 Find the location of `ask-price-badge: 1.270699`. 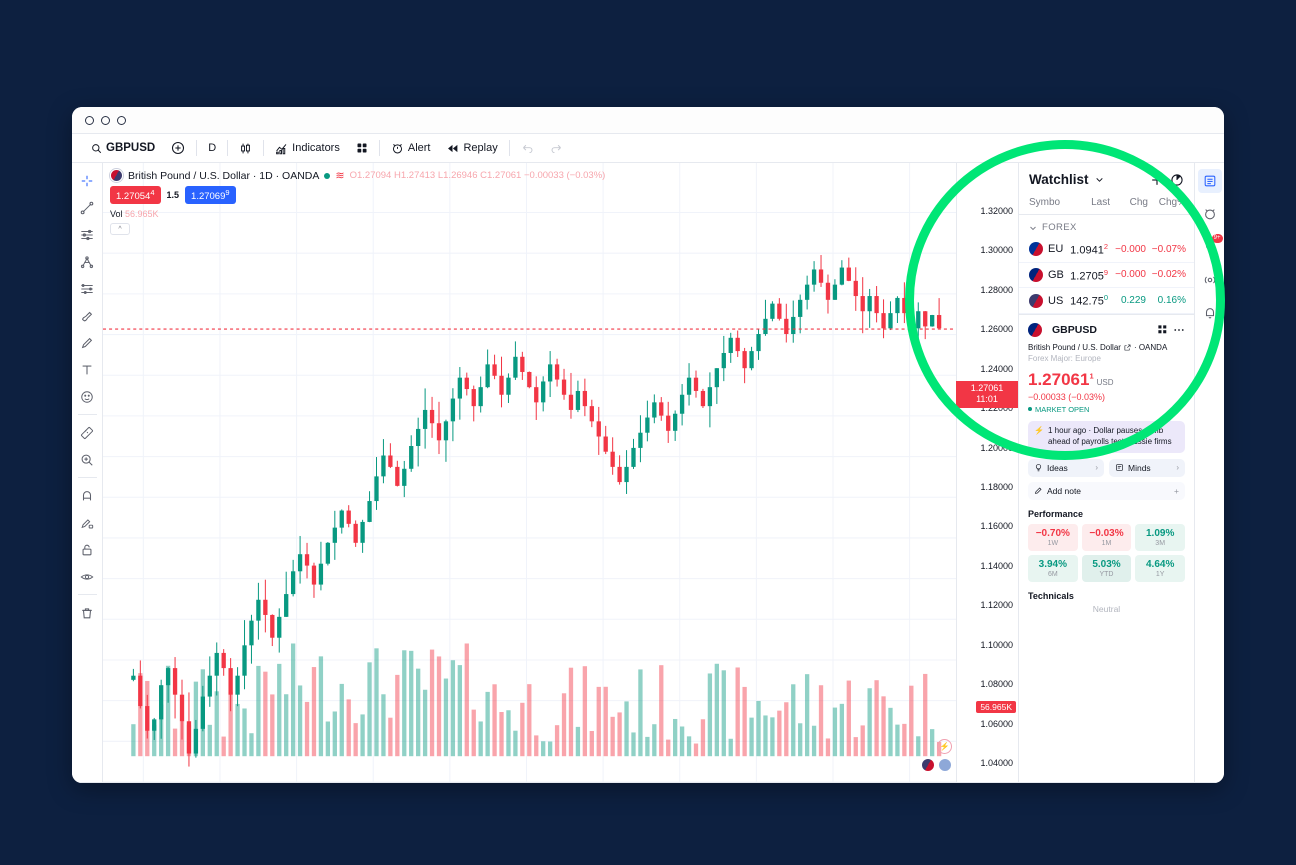

ask-price-badge: 1.270699 is located at coordinates (210, 195).